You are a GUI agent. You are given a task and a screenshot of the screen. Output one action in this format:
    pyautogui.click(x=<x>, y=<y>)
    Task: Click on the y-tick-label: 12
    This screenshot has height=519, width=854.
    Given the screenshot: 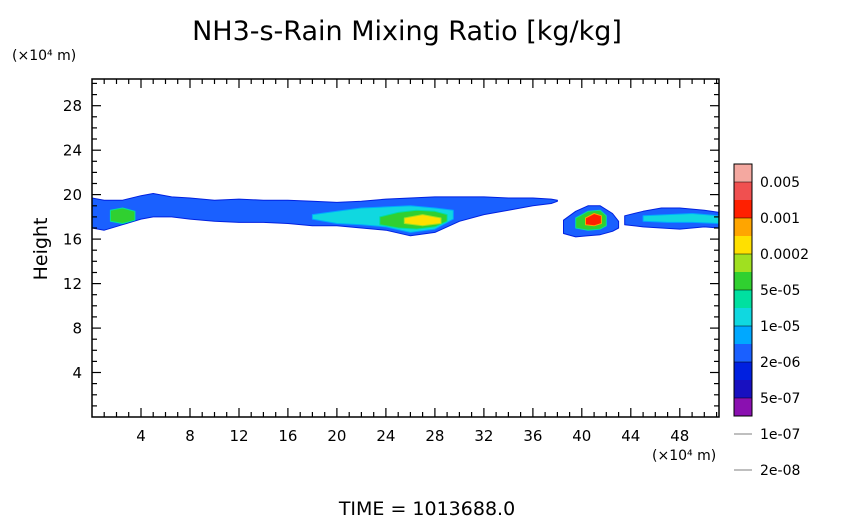 What is the action you would take?
    pyautogui.click(x=72, y=284)
    